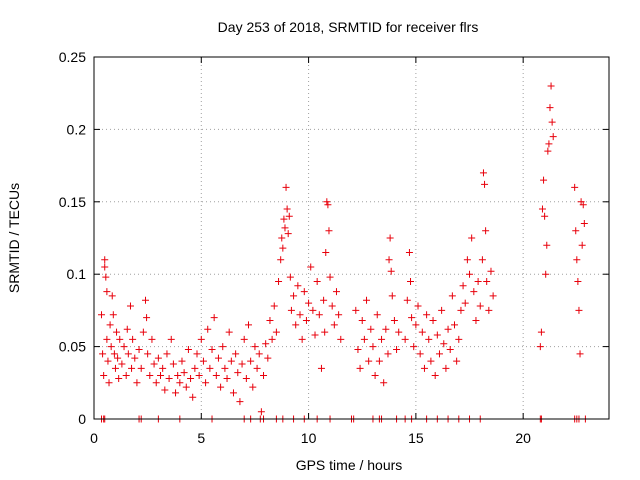  I want to click on y-tick-label: 0.1, so click(77, 274).